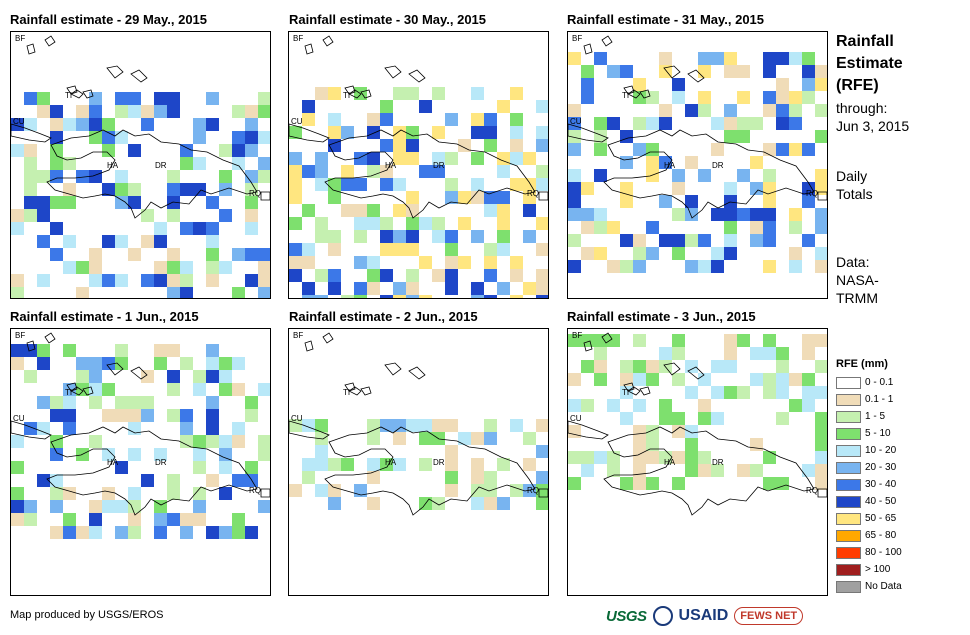 The height and width of the screenshot is (635, 970). Describe the element at coordinates (104, 316) in the screenshot. I see `panel-title-4: Rainfall estimate - 1 Jun., 2015` at that location.